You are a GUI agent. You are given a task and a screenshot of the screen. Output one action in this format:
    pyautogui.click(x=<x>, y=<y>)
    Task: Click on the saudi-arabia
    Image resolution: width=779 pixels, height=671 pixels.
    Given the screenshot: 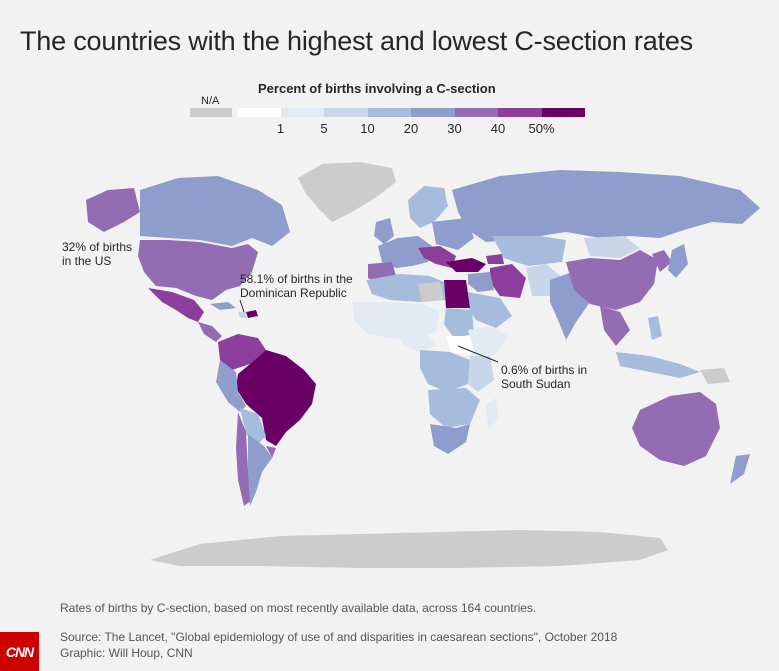 What is the action you would take?
    pyautogui.click(x=489, y=310)
    